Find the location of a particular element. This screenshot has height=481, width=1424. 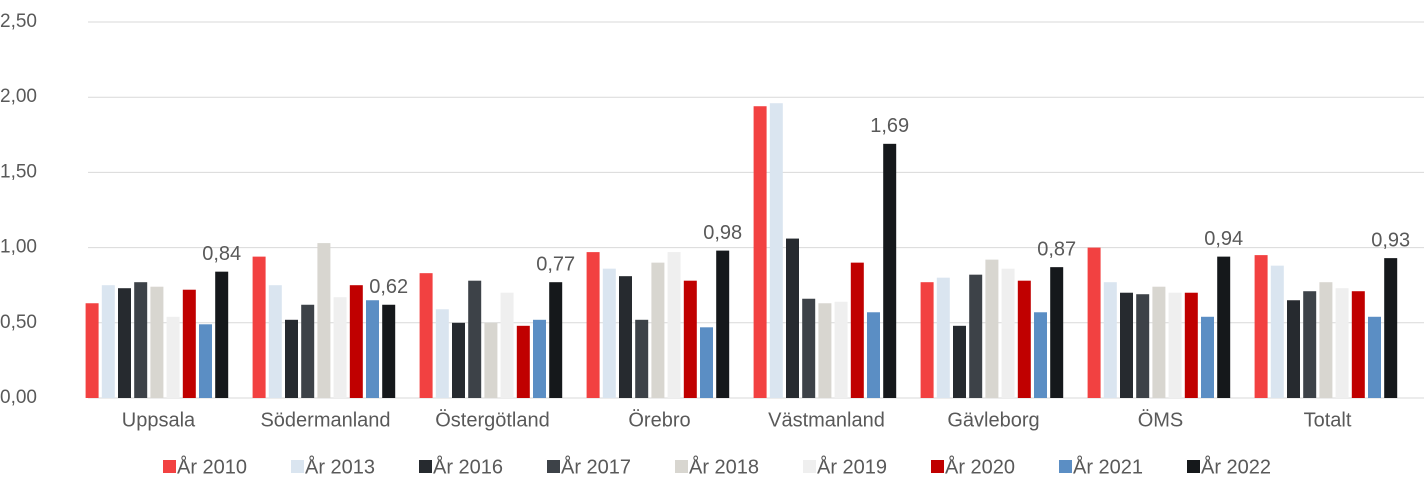

legend-label: År 2016 is located at coordinates (468, 466).